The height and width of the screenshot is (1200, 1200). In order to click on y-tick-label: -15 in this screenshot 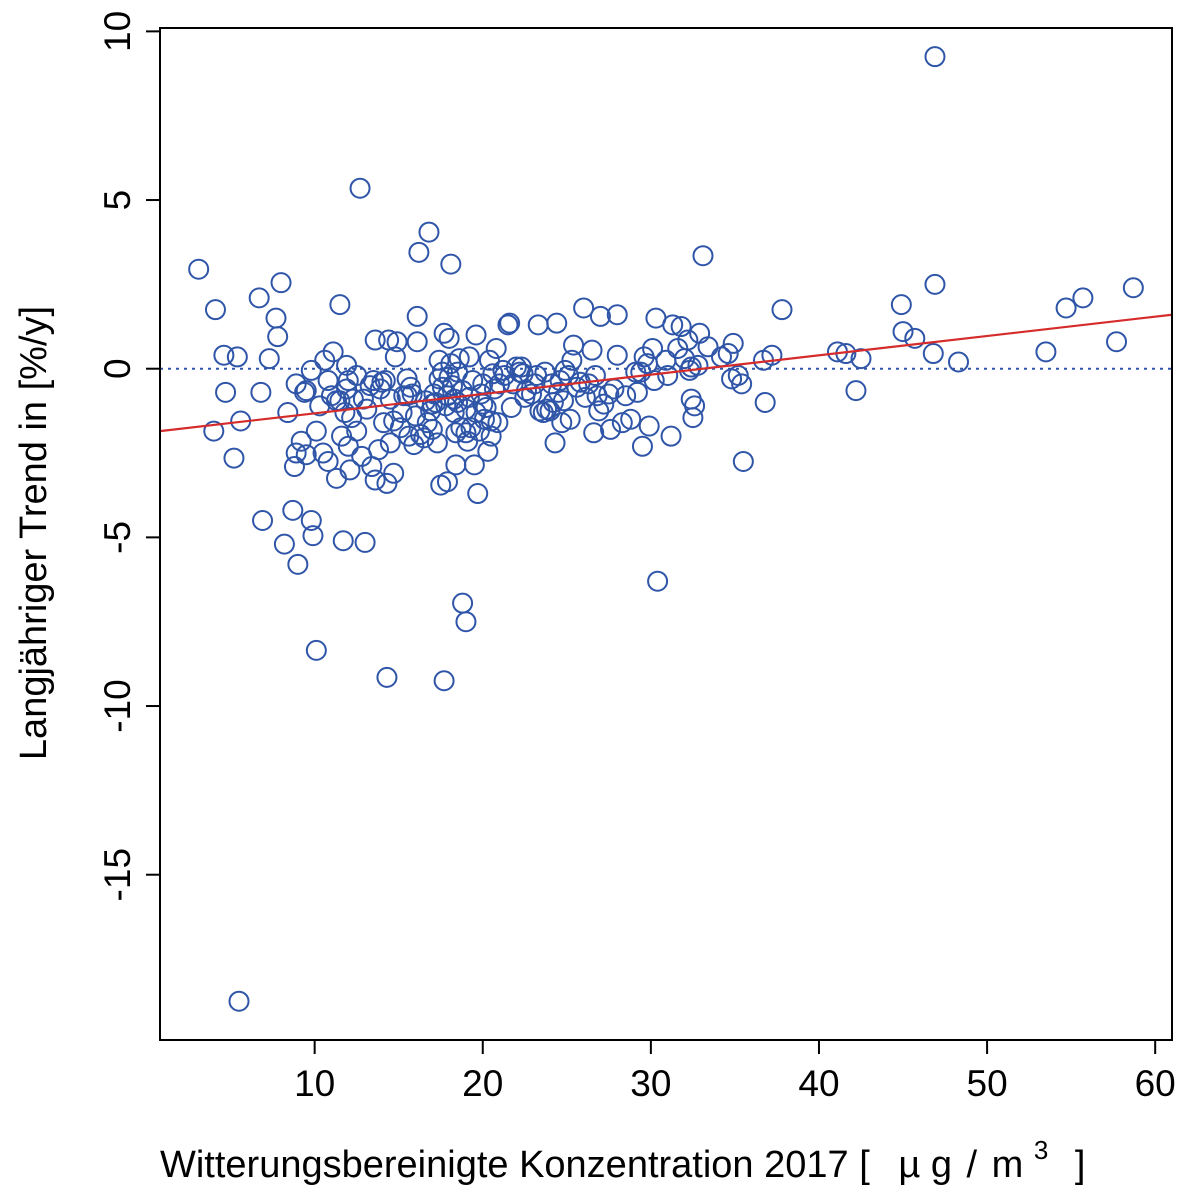, I will do `click(117, 874)`.